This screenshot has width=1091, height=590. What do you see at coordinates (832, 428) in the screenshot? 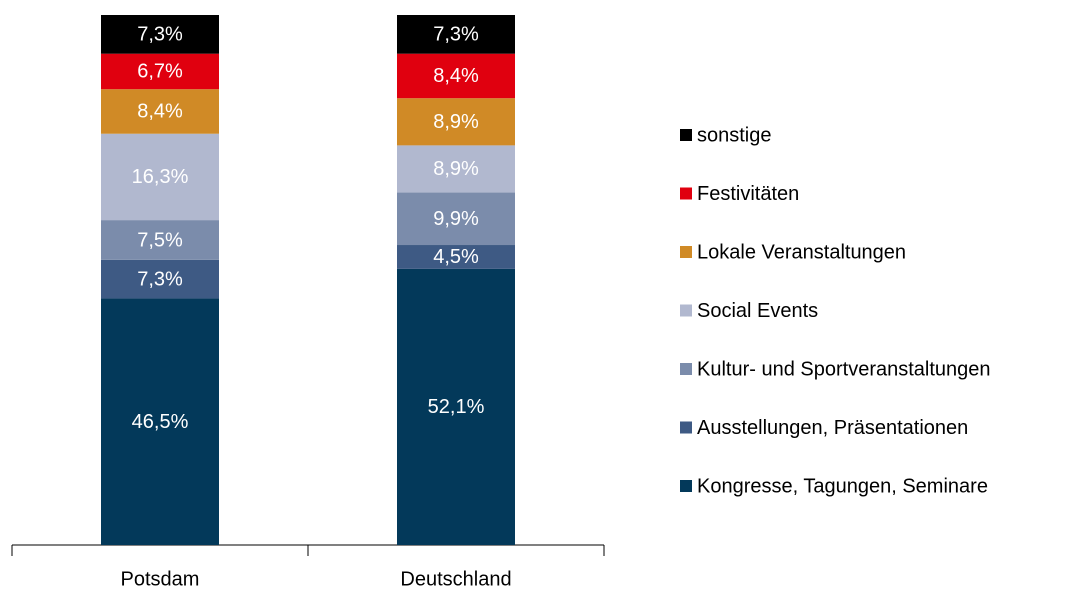
I see `legend-label: Ausstellungen, Präsentationen` at bounding box center [832, 428].